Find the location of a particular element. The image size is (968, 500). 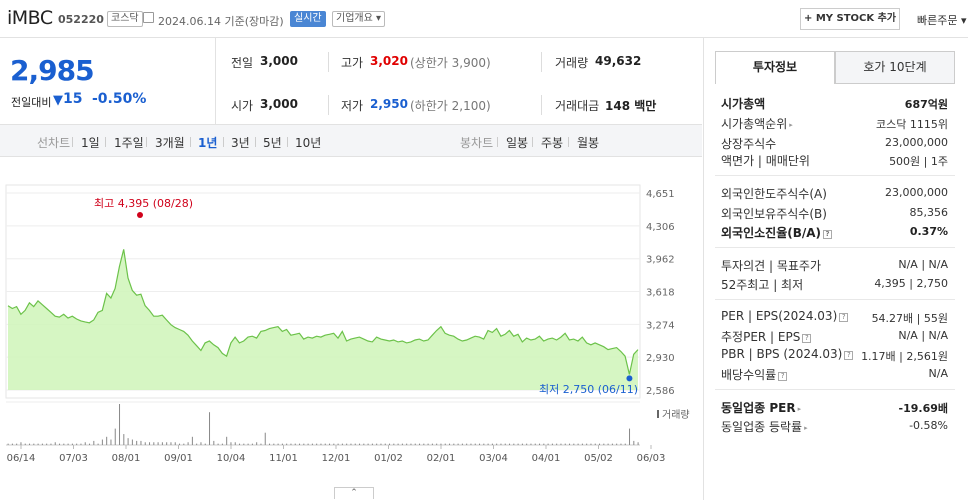

y-tick-label: 3,962 is located at coordinates (660, 260).